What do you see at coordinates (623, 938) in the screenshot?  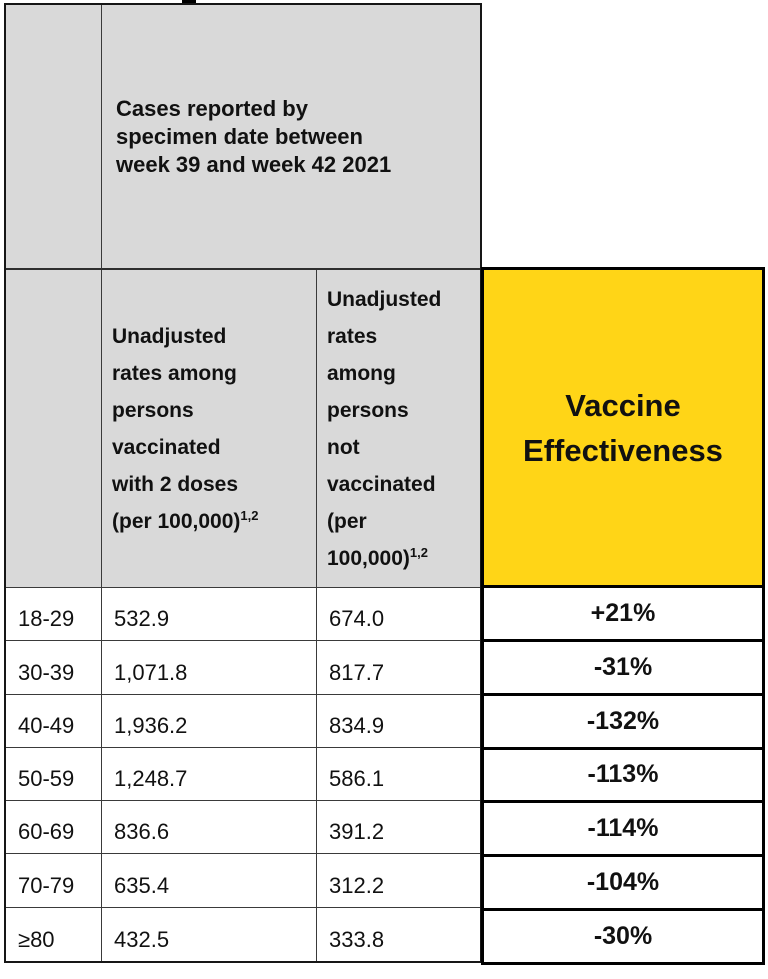 I see `ve-value: -30%` at bounding box center [623, 938].